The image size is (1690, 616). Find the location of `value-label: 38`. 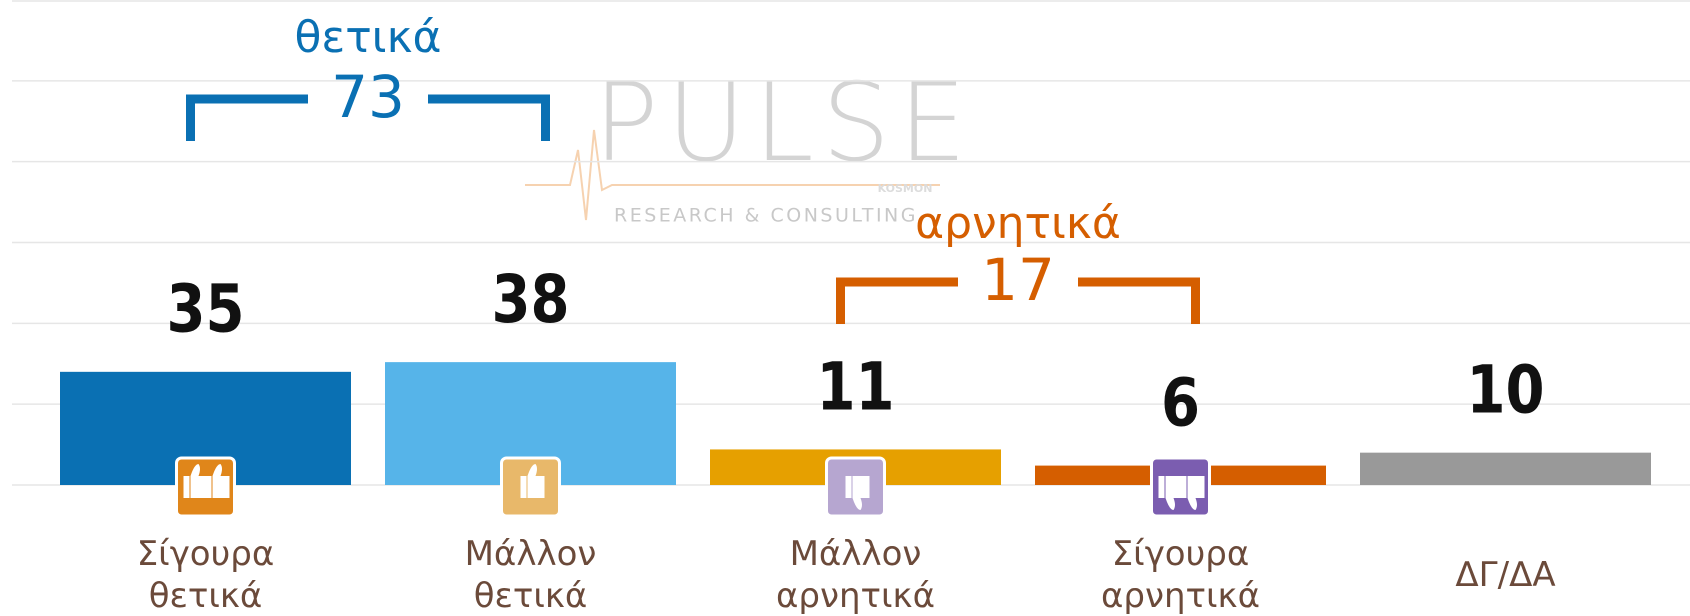

value-label: 38 is located at coordinates (530, 300).